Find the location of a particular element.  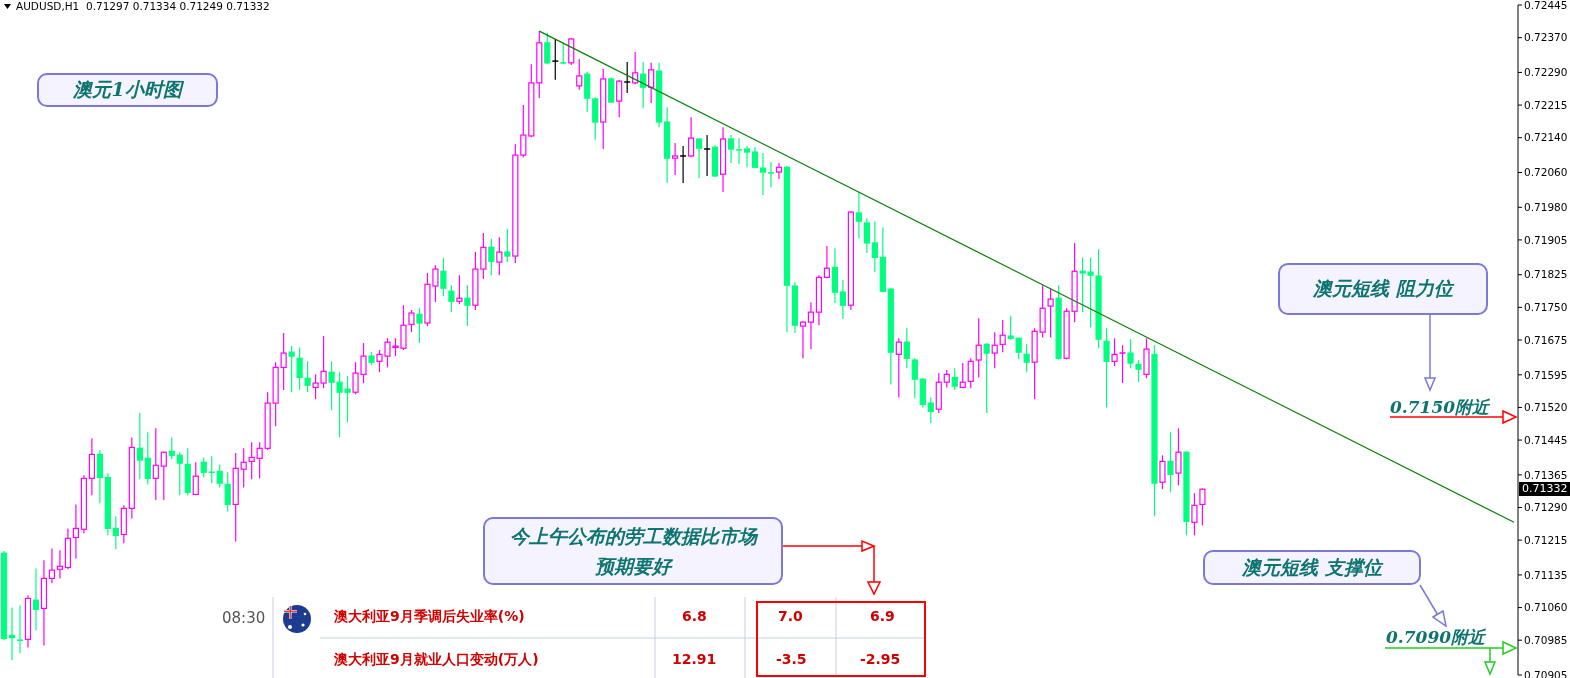

y-tick-label: 0.71825 is located at coordinates (1546, 274).